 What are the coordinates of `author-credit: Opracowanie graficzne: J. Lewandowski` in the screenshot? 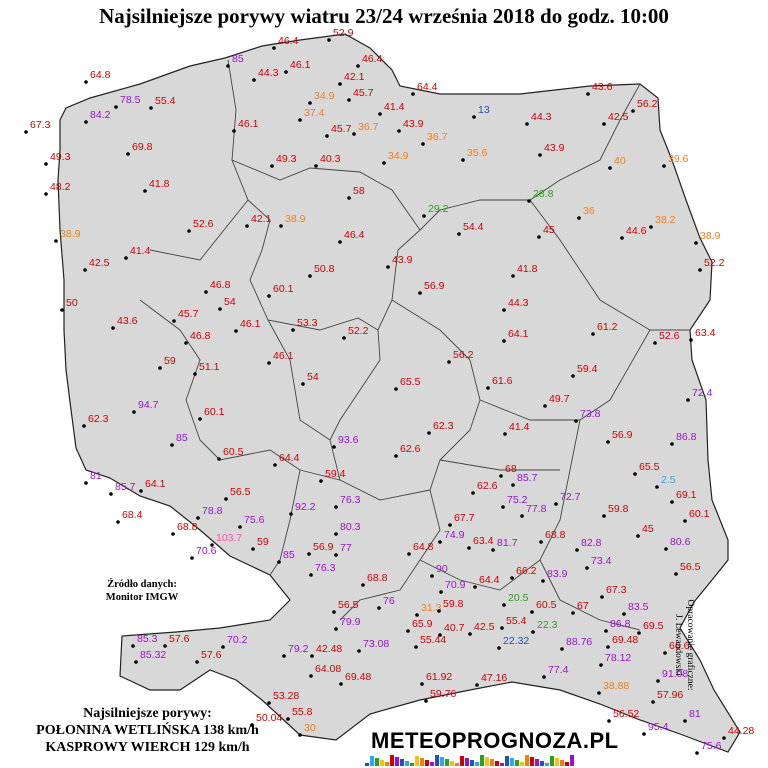 It's located at (684, 645).